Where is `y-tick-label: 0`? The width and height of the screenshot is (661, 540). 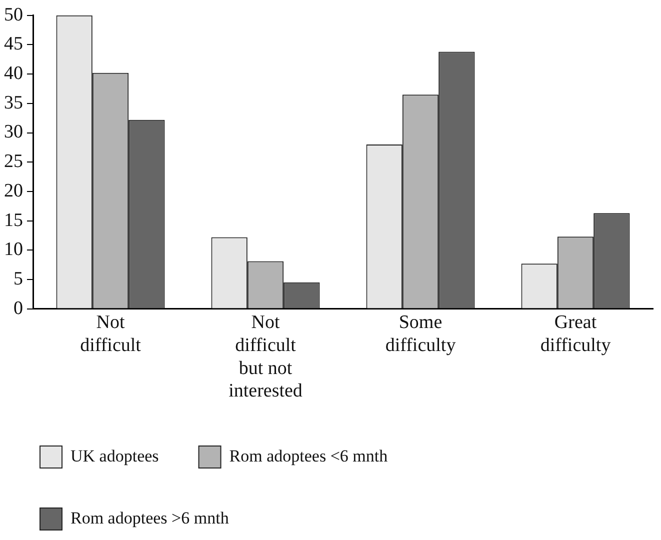
y-tick-label: 0 is located at coordinates (18, 308).